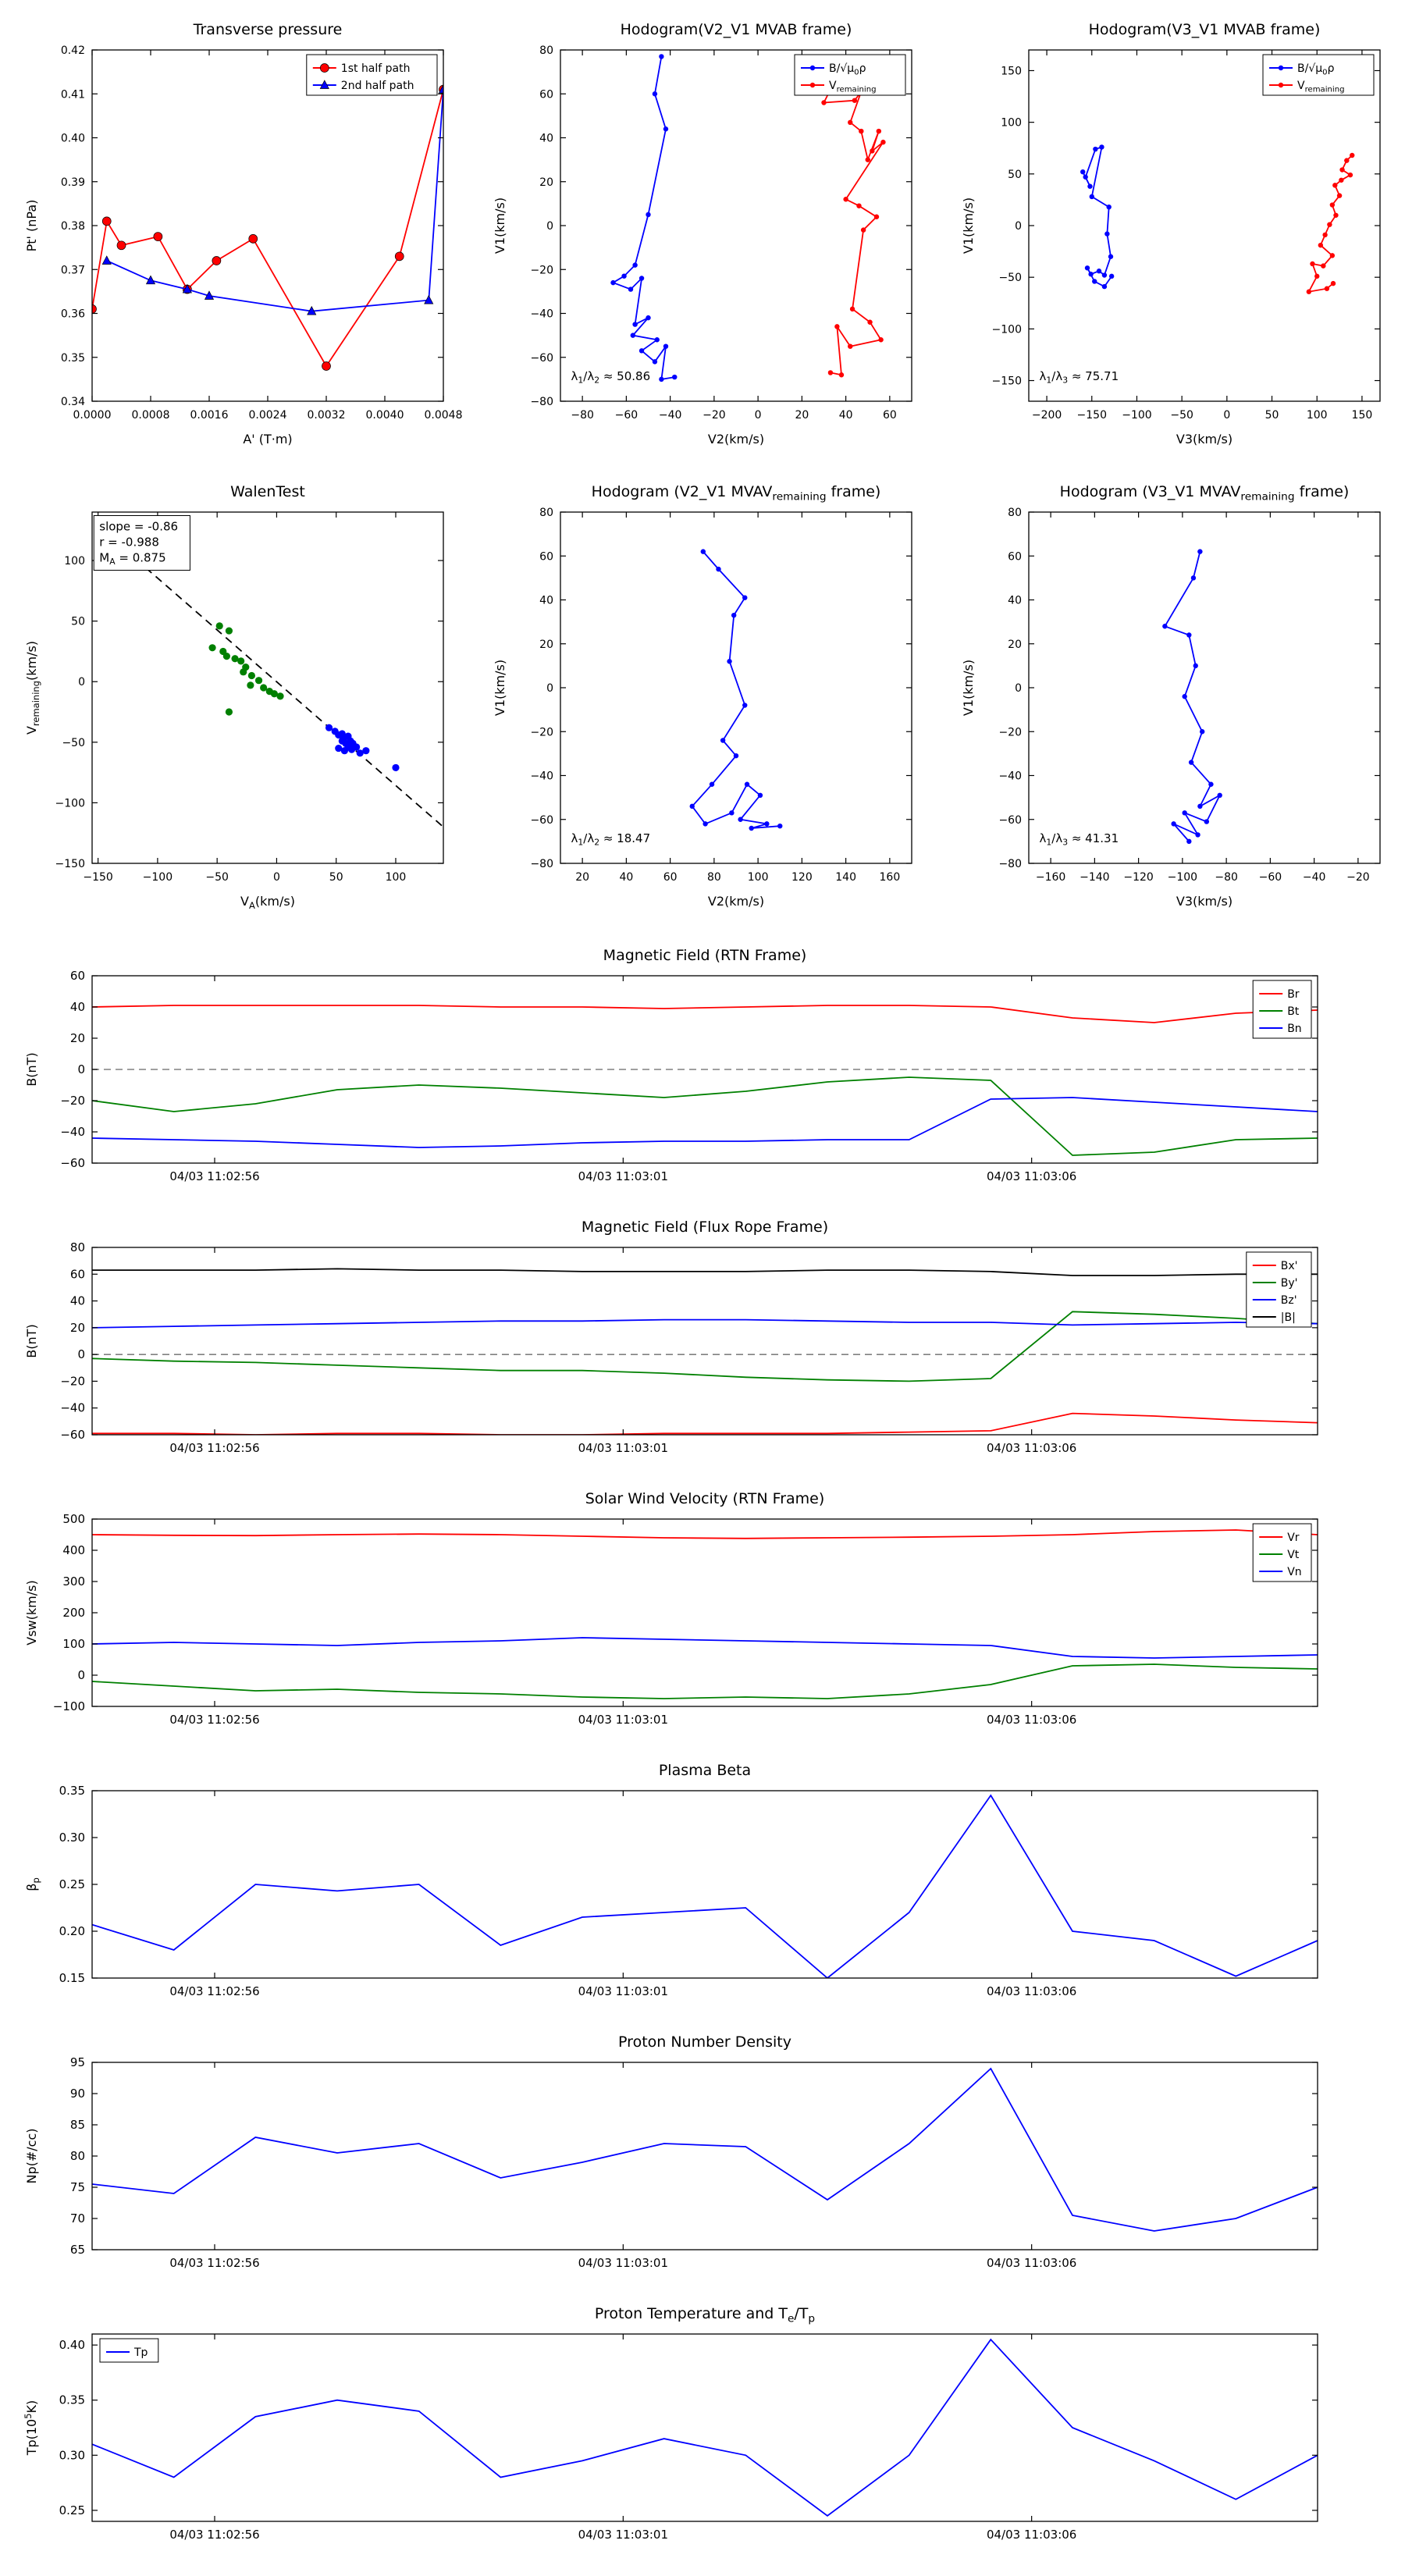  I want to click on svg-text: V3(km/s), so click(1204, 901).